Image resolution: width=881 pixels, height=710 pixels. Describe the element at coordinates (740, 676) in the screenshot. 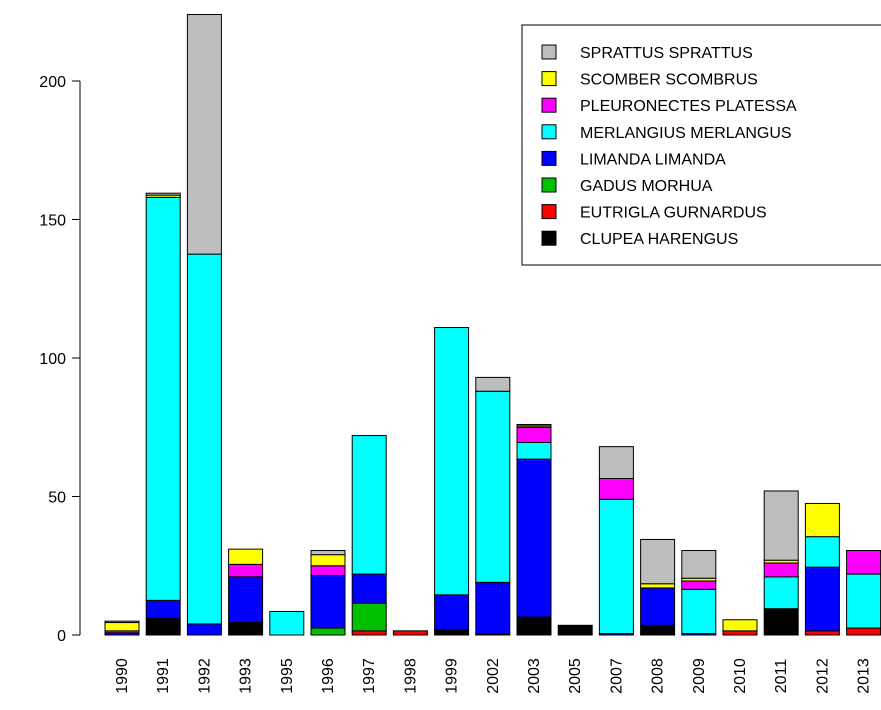

I see `x-tick-label: 2010` at that location.